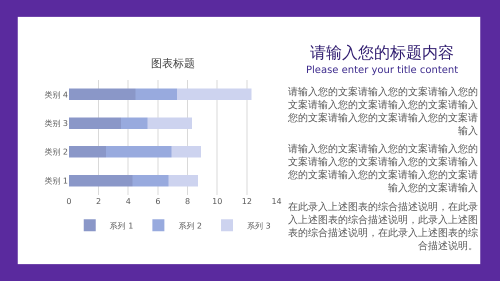 This screenshot has width=500, height=281. What do you see at coordinates (99, 201) in the screenshot?
I see `x-tick-label: 2` at bounding box center [99, 201].